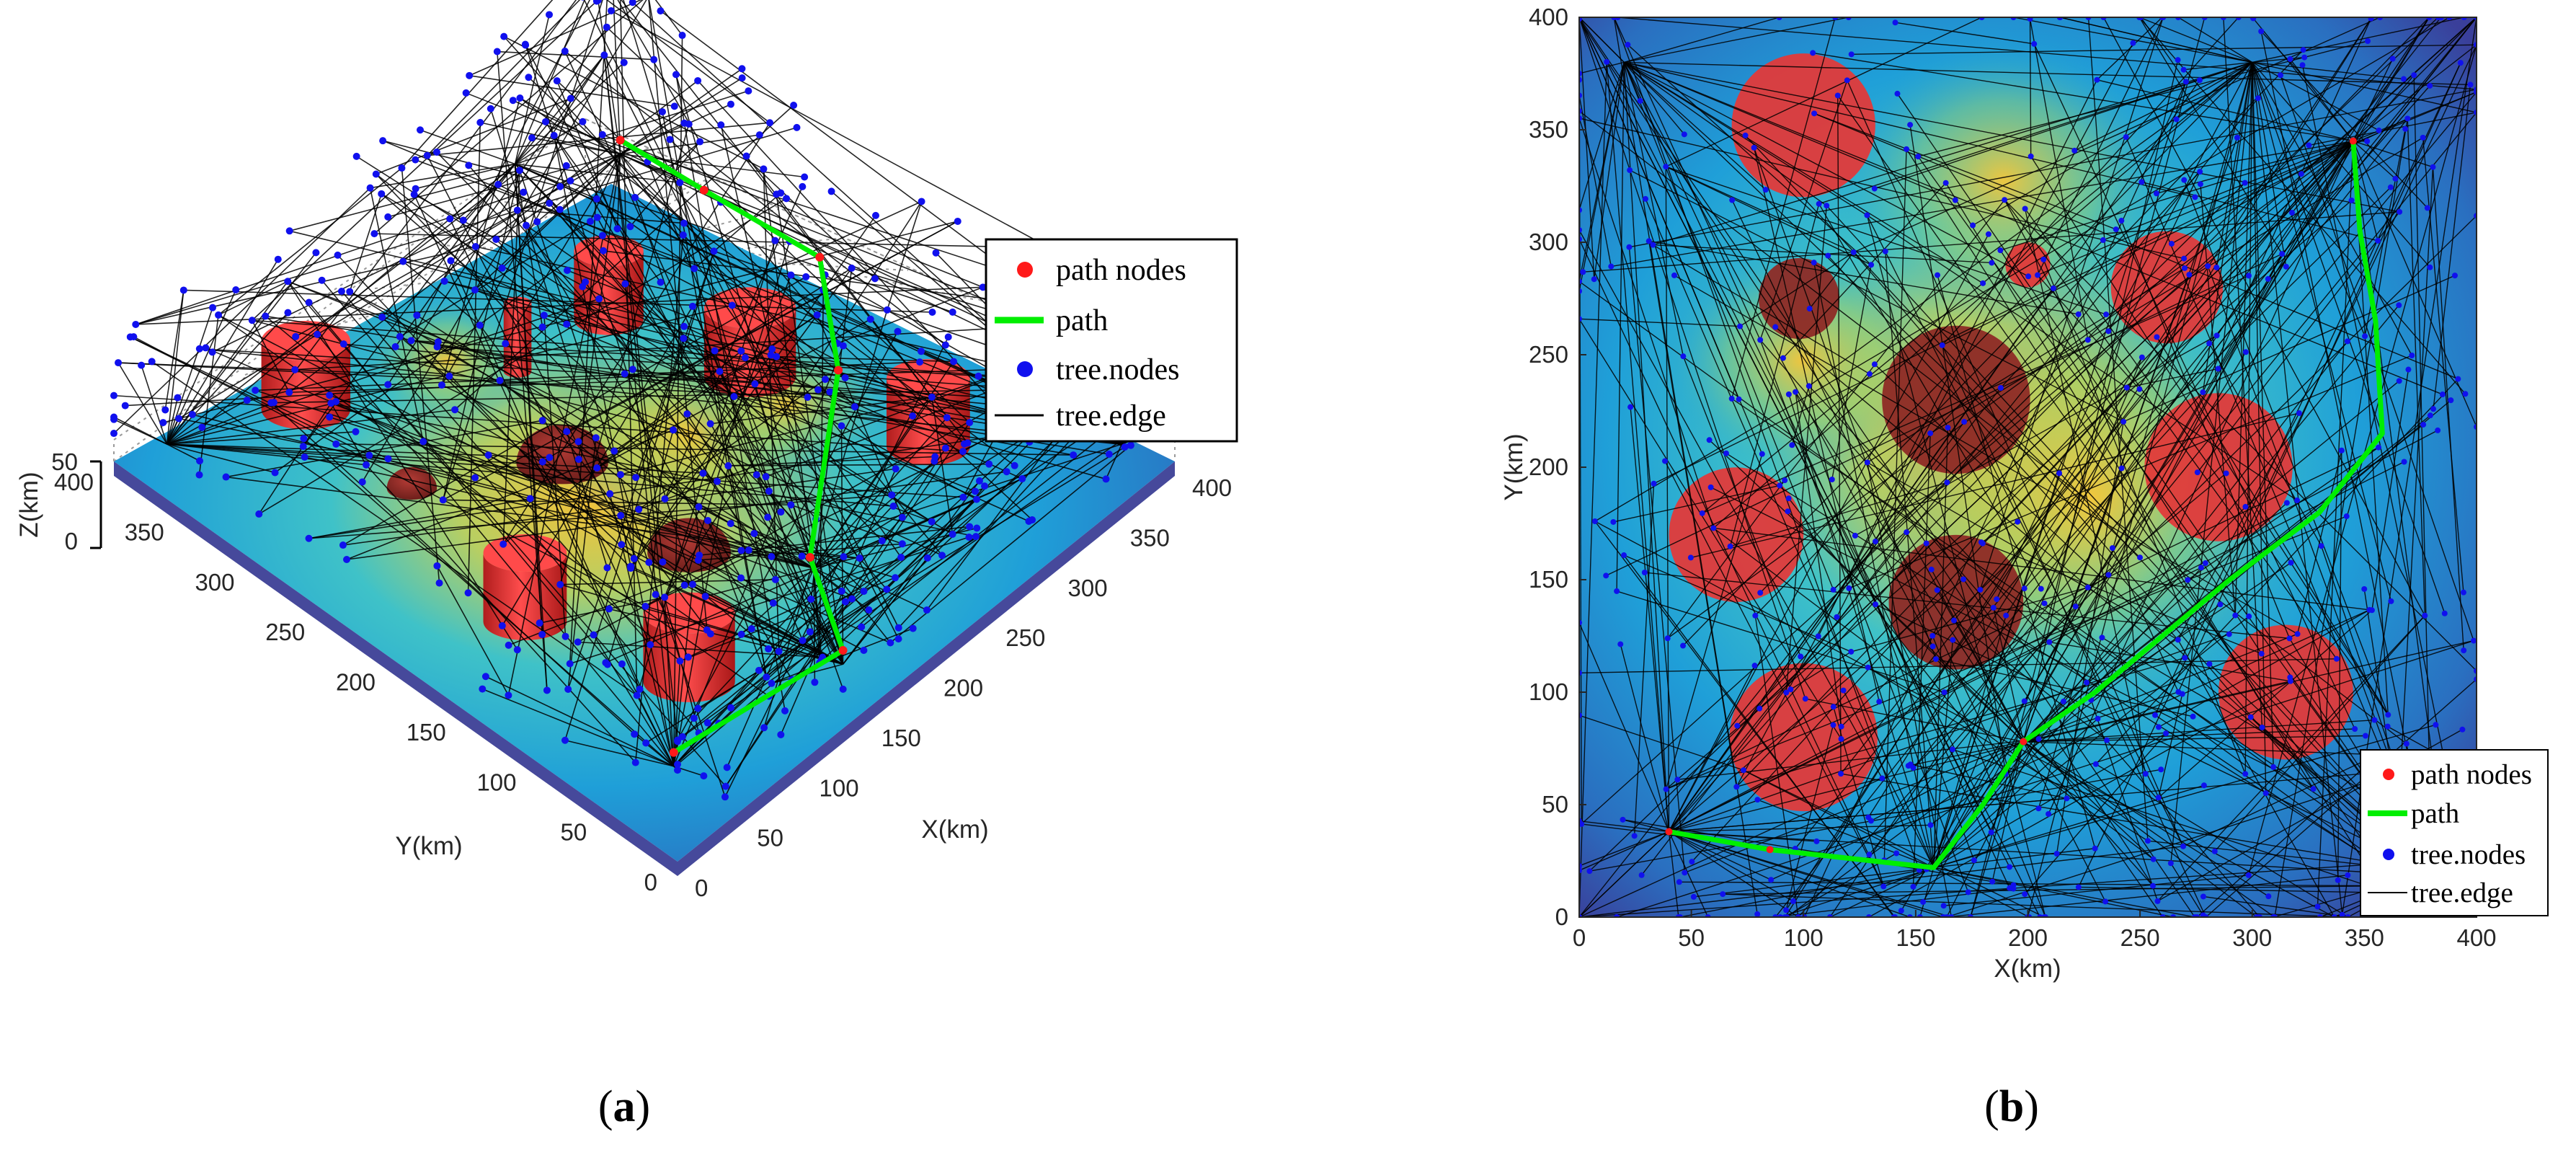 Image resolution: width=2576 pixels, height=1150 pixels. What do you see at coordinates (1111, 340) in the screenshot?
I see `panel-a-legend: path nodes path tree.nodes tree.edge` at bounding box center [1111, 340].